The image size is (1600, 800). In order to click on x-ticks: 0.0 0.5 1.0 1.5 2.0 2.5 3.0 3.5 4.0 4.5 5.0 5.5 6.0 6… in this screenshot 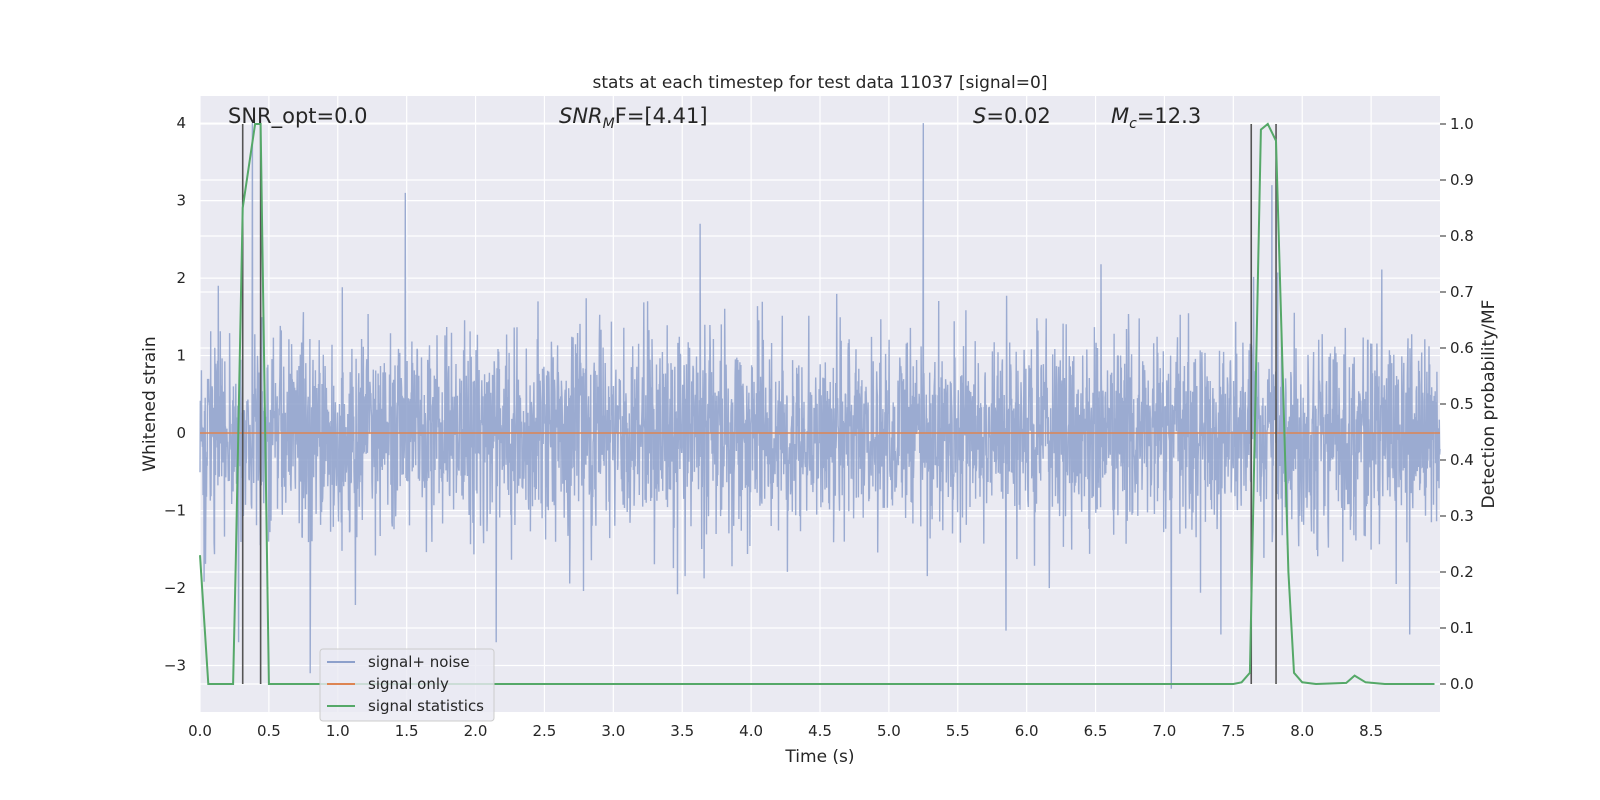, I will do `click(785, 731)`.